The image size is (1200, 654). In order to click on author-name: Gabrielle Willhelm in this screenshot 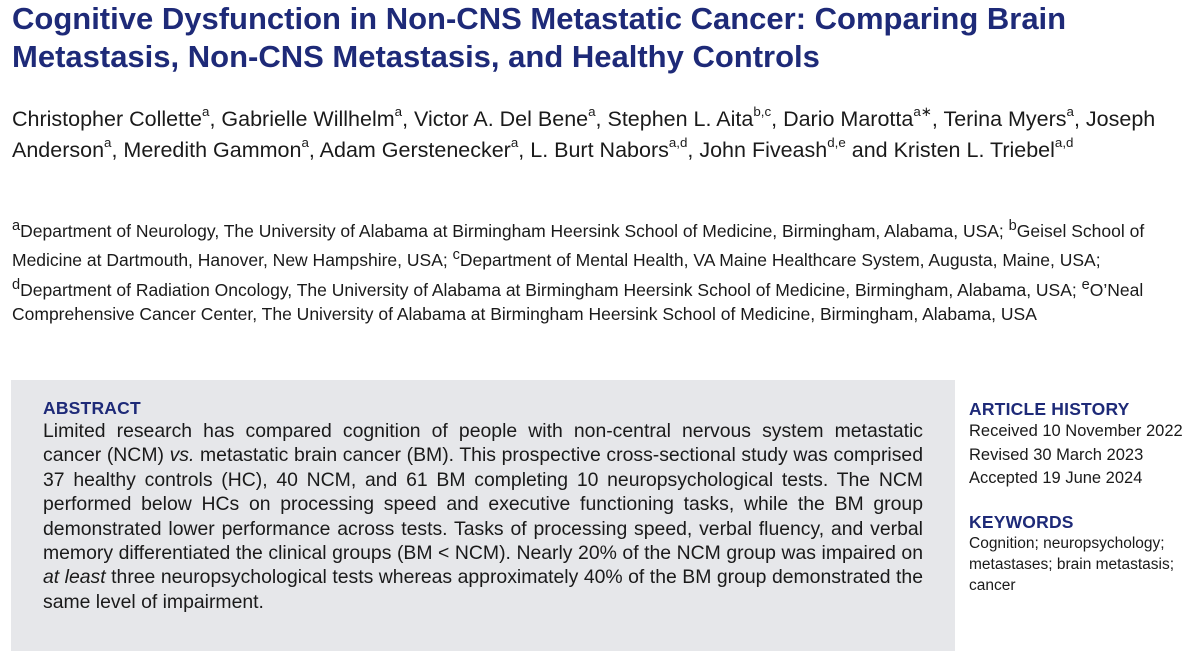, I will do `click(308, 119)`.